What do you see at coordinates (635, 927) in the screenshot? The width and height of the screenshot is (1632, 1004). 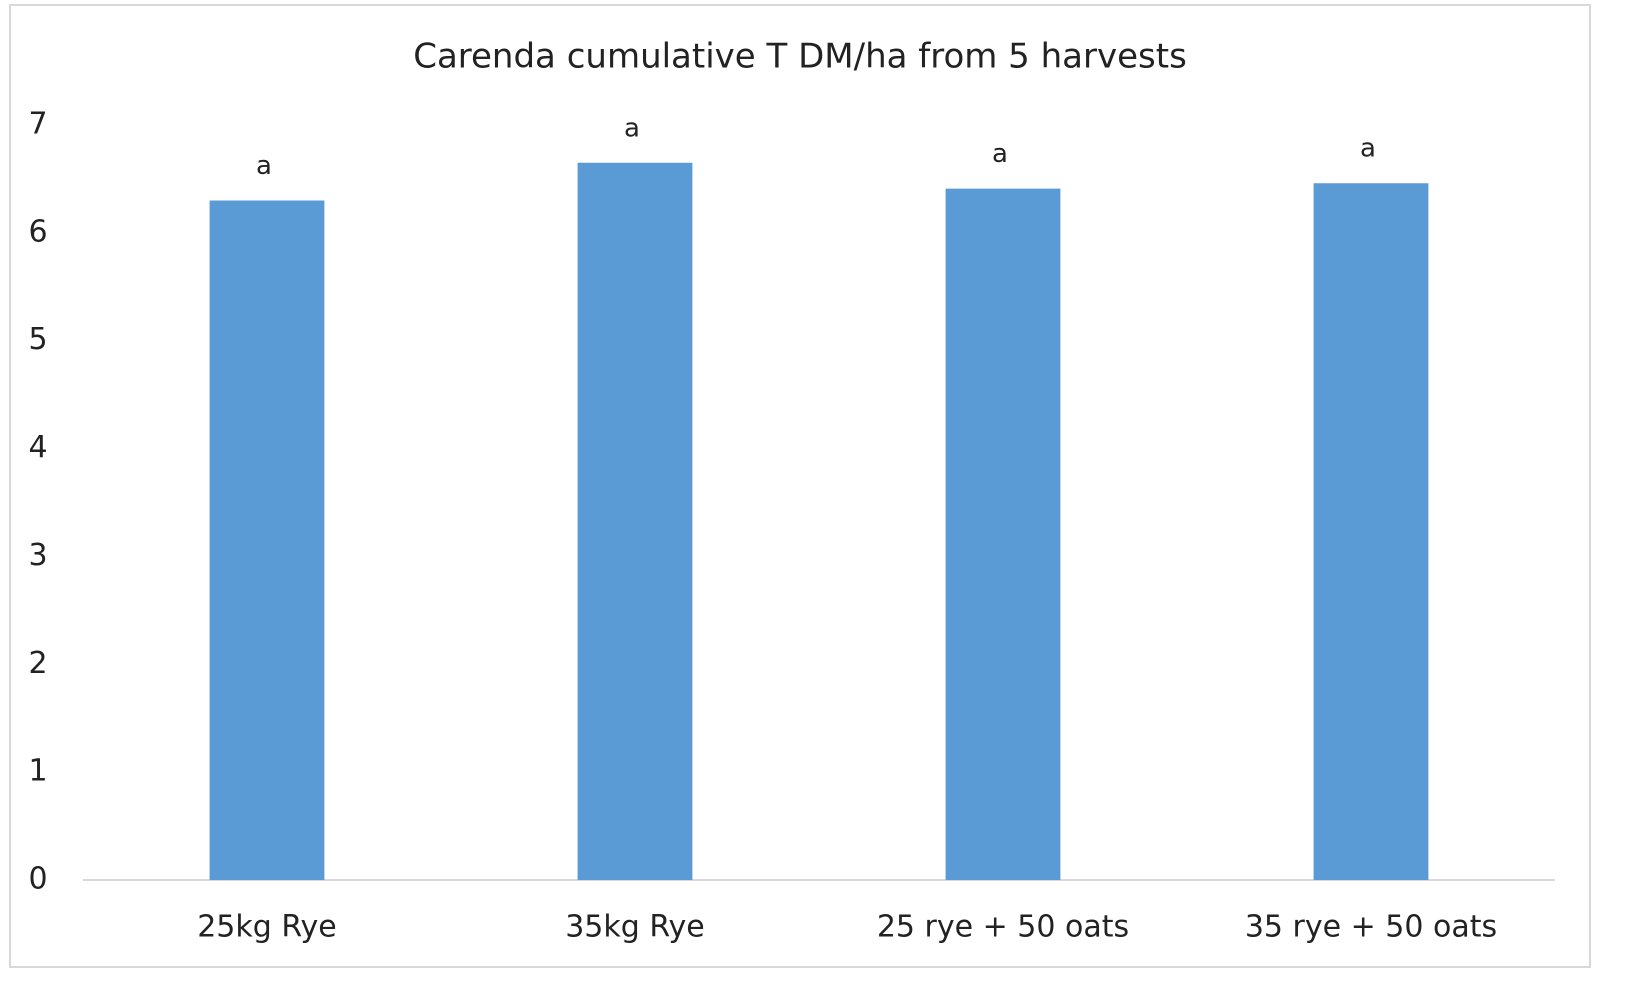 I see `x-tick-label: 35kg Rye` at bounding box center [635, 927].